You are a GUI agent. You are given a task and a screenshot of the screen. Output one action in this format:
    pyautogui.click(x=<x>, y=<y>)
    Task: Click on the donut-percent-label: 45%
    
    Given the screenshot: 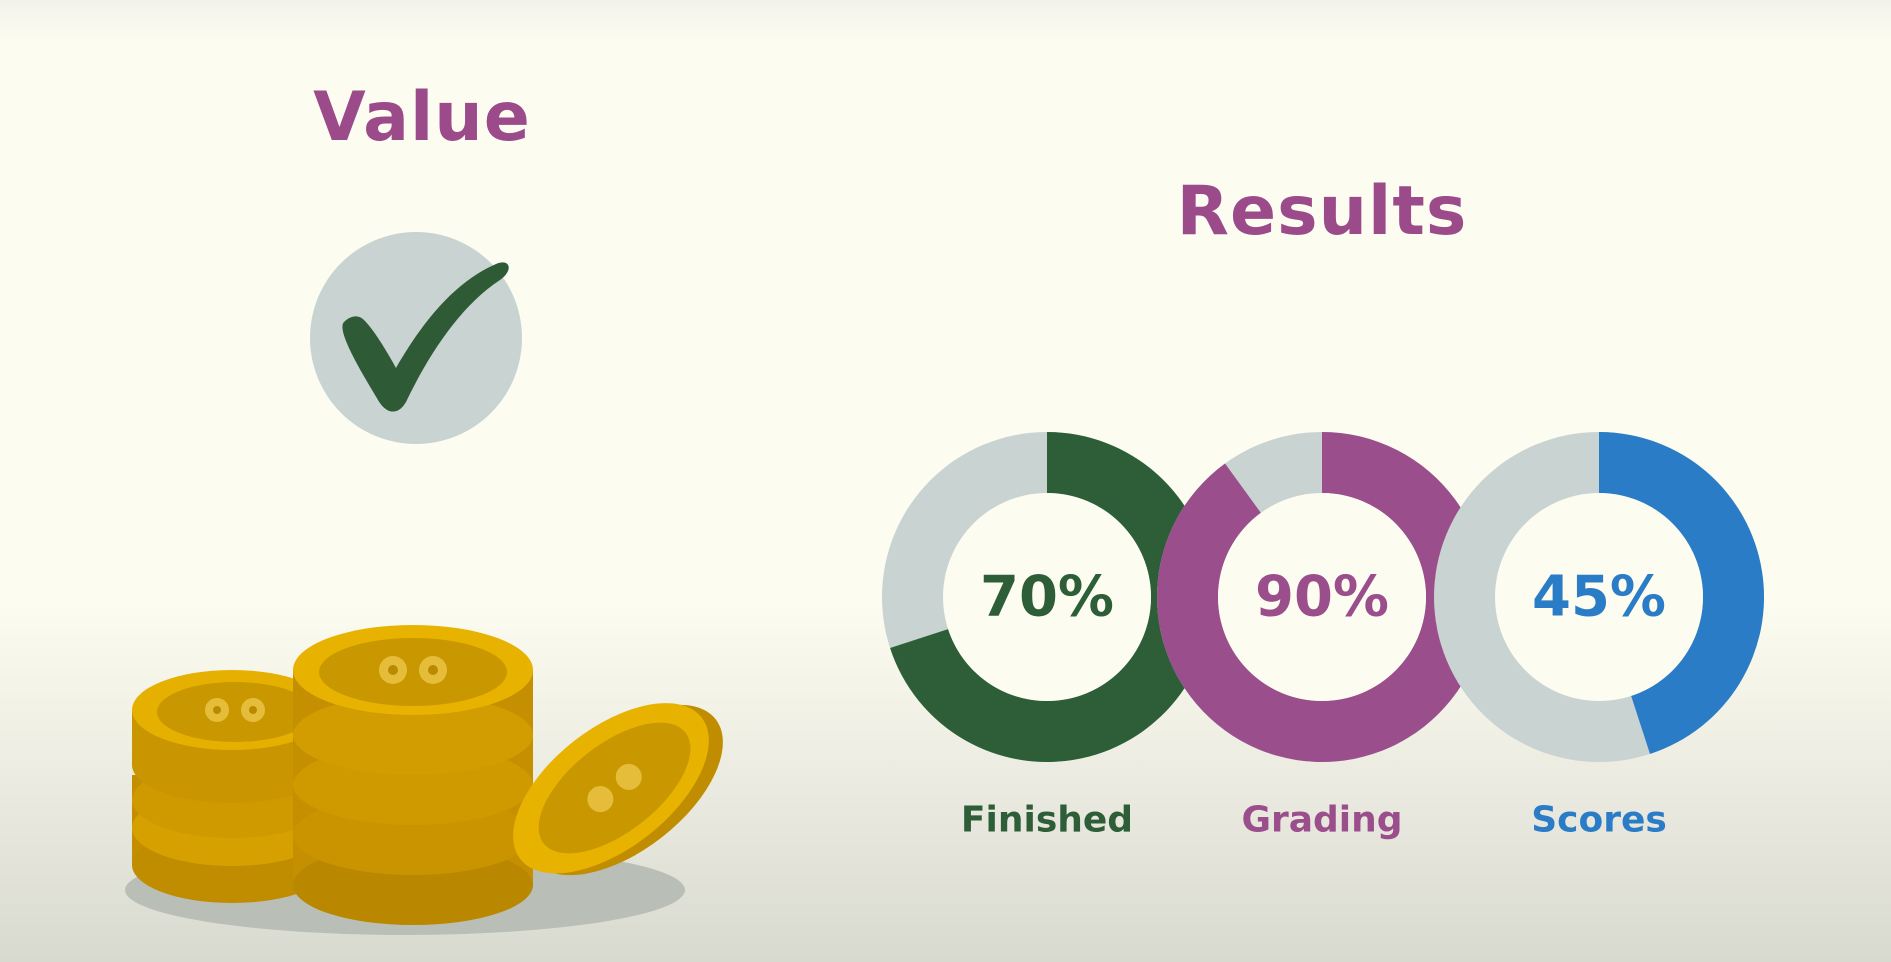 What is the action you would take?
    pyautogui.click(x=1599, y=597)
    